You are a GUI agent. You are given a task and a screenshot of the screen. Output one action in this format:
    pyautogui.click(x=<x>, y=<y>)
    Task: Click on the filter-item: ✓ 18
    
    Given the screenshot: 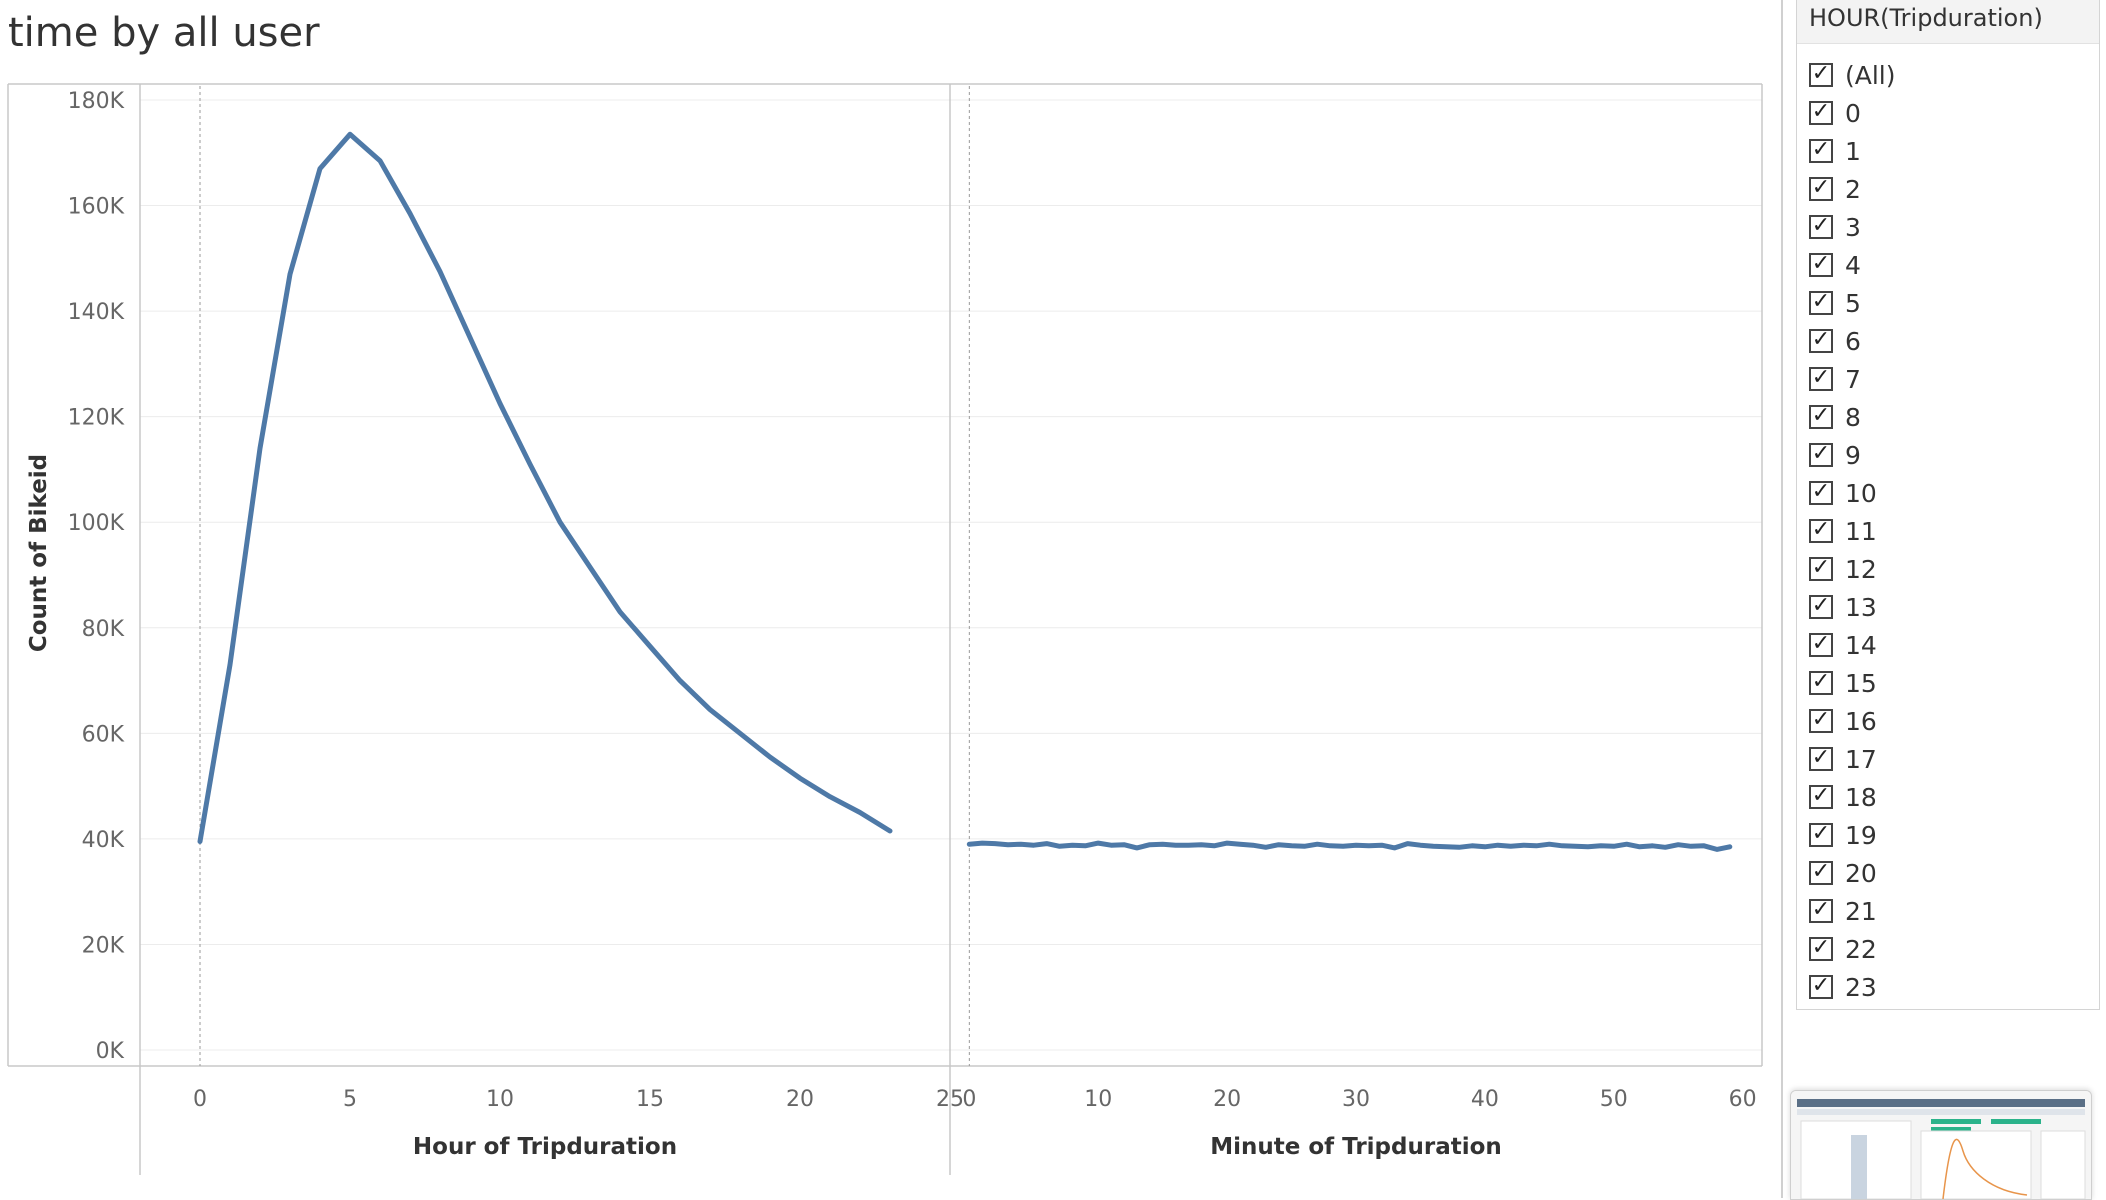 What is the action you would take?
    pyautogui.click(x=1954, y=797)
    